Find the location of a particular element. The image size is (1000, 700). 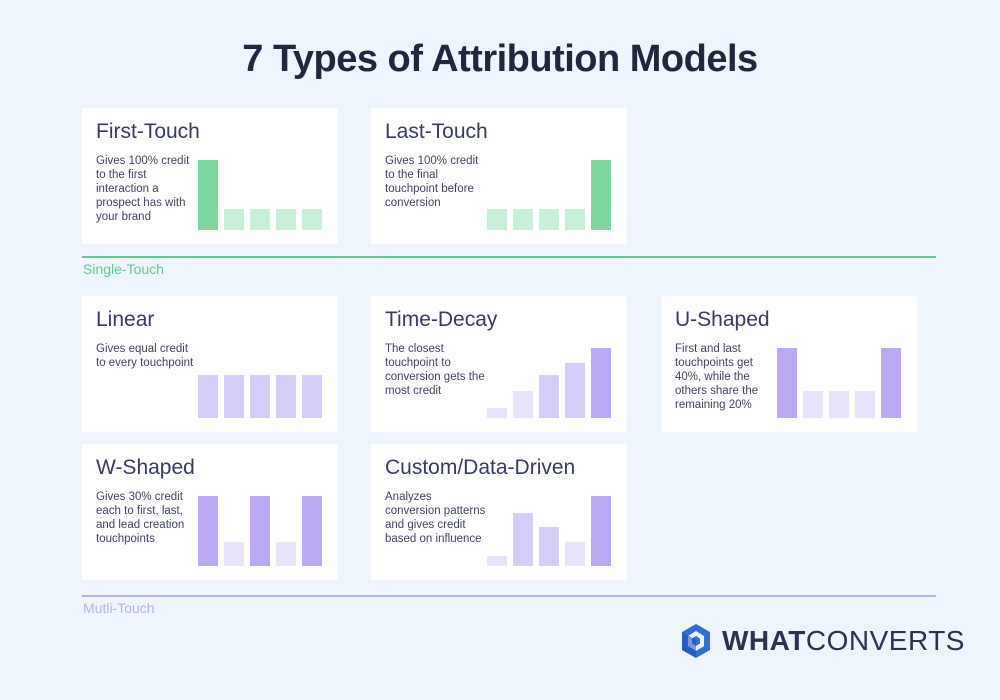

single-touch-label: Single-Touch is located at coordinates (123, 269).